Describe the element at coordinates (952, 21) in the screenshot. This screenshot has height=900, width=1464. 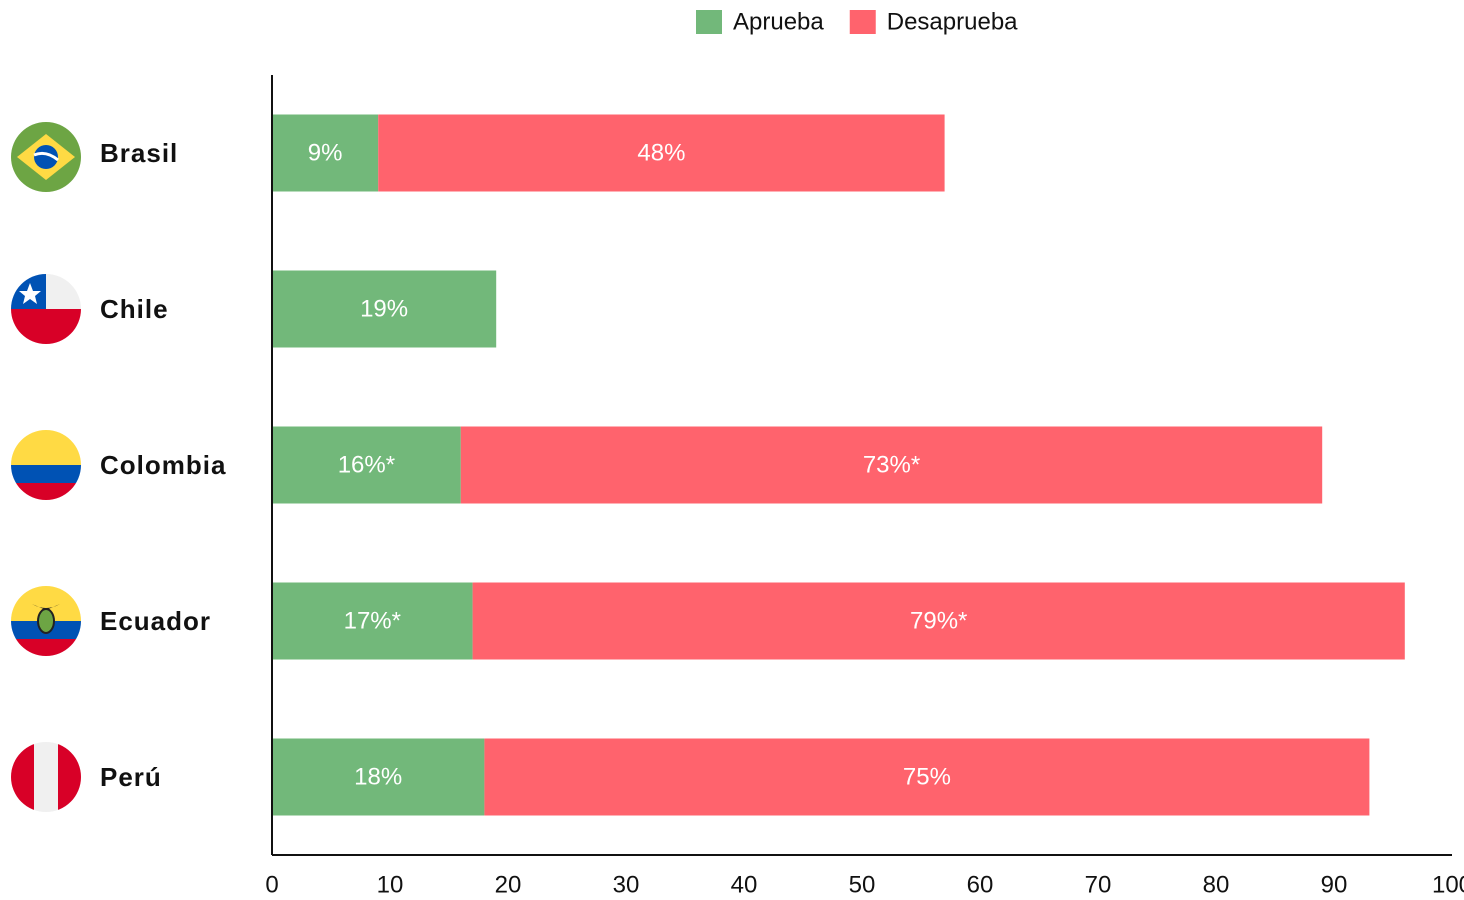
I see `legend-label: Desaprueba` at that location.